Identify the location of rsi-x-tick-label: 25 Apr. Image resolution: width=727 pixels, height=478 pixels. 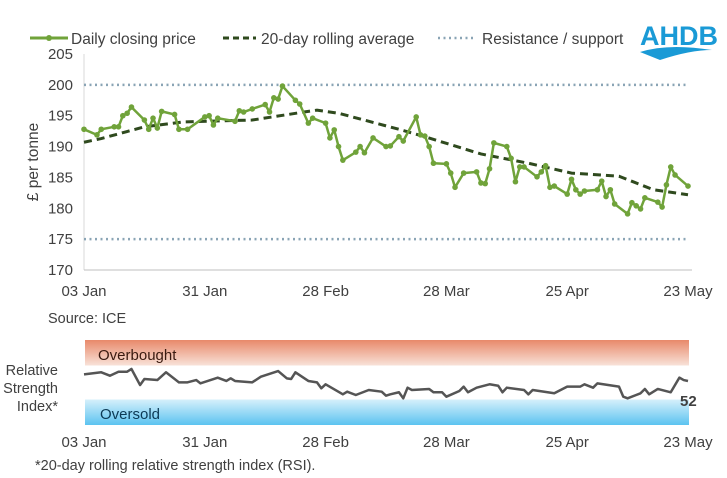
(567, 442).